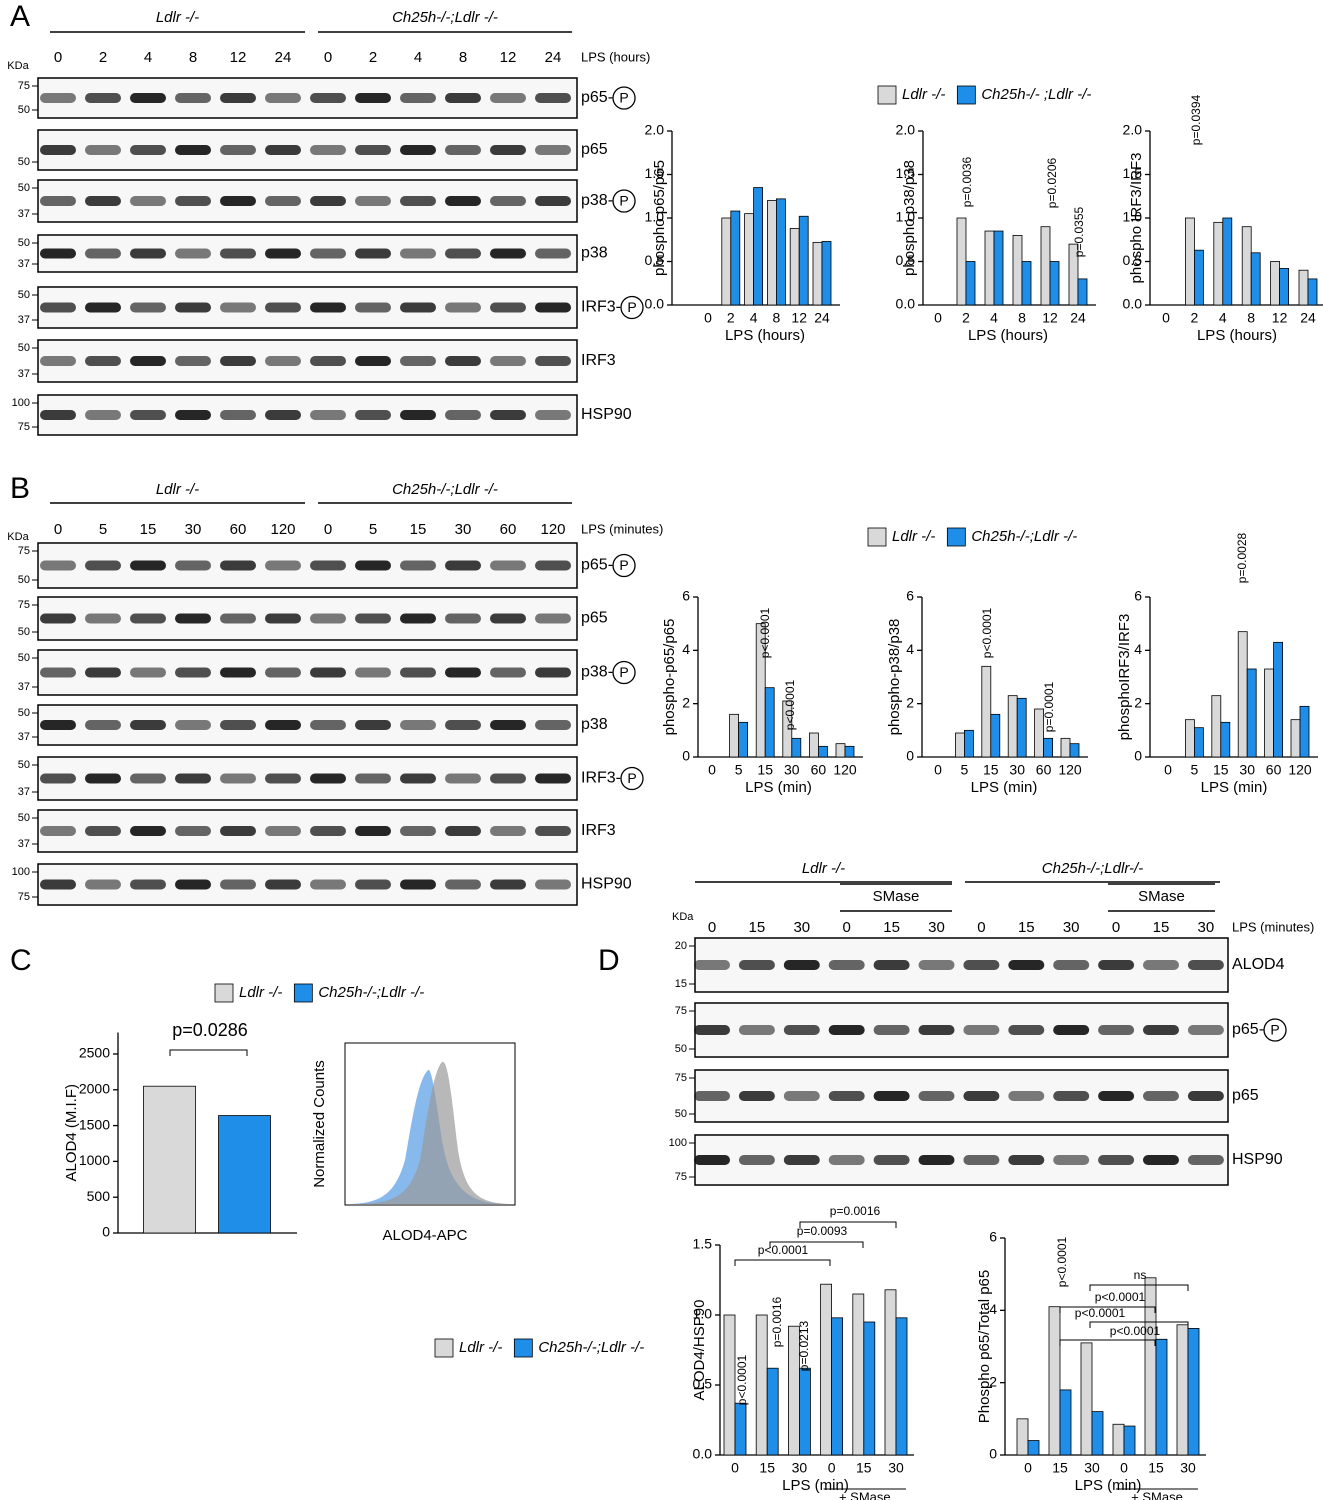  I want to click on y-tick-label: 6, so click(910, 596).